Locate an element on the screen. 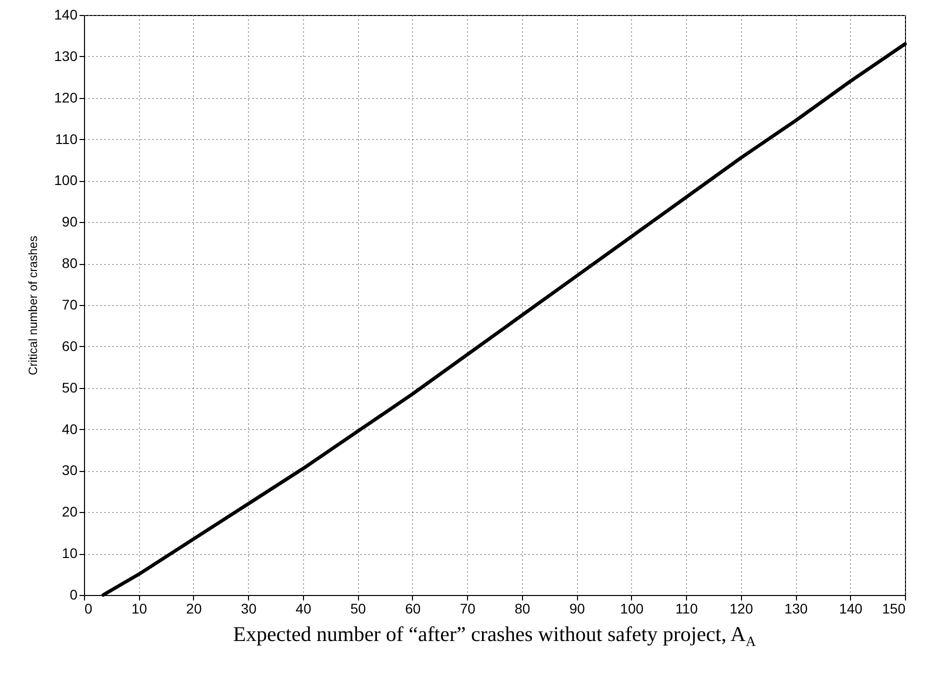 The height and width of the screenshot is (680, 931). y-tick-label: 130 is located at coordinates (66, 56).